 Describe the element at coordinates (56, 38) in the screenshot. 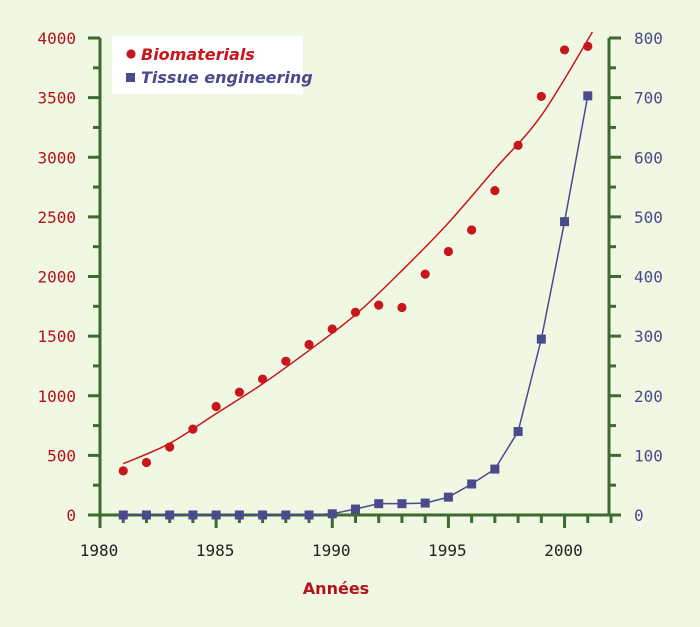

I see `left-axis-tick-label: 4000` at that location.